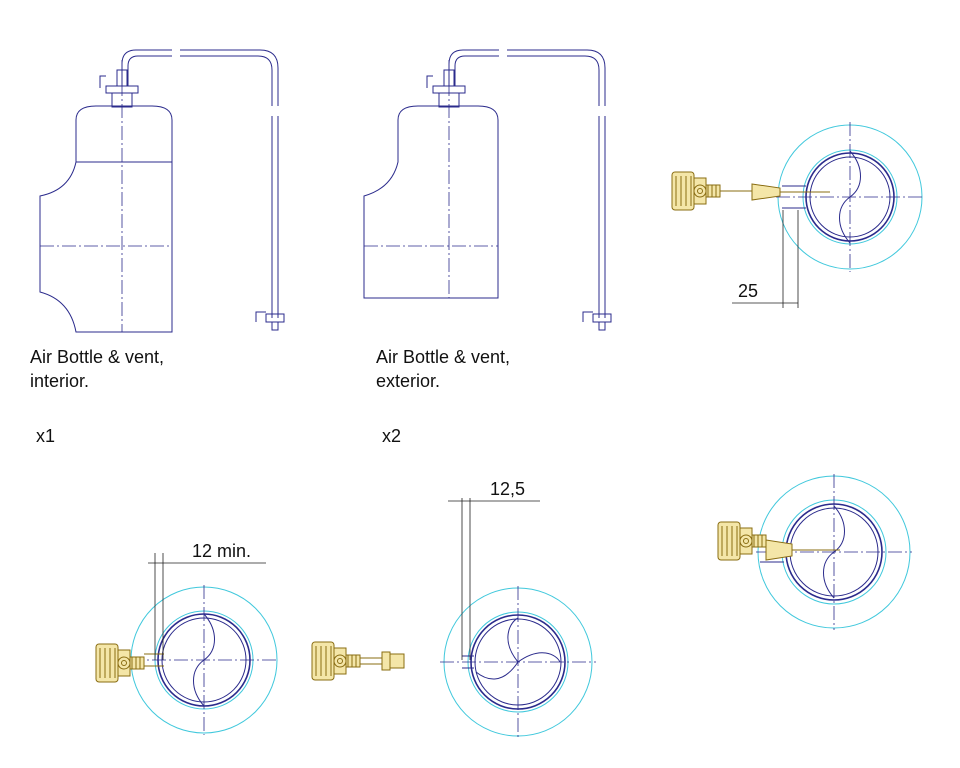 The height and width of the screenshot is (768, 960). Describe the element at coordinates (814, 552) in the screenshot. I see `vent-section-bottom-right` at that location.